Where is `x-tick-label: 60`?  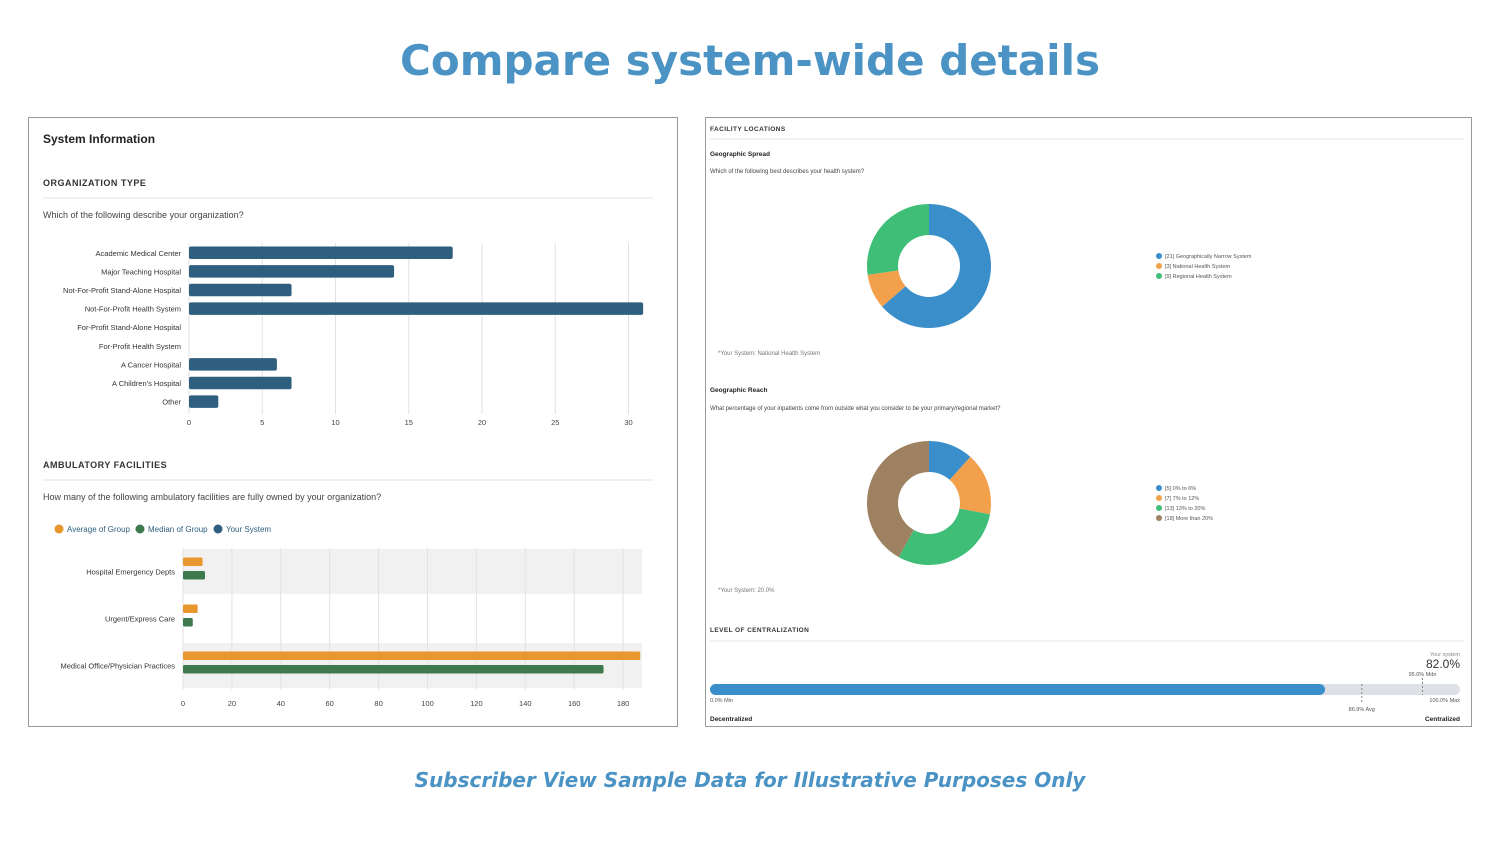
x-tick-label: 60 is located at coordinates (330, 703).